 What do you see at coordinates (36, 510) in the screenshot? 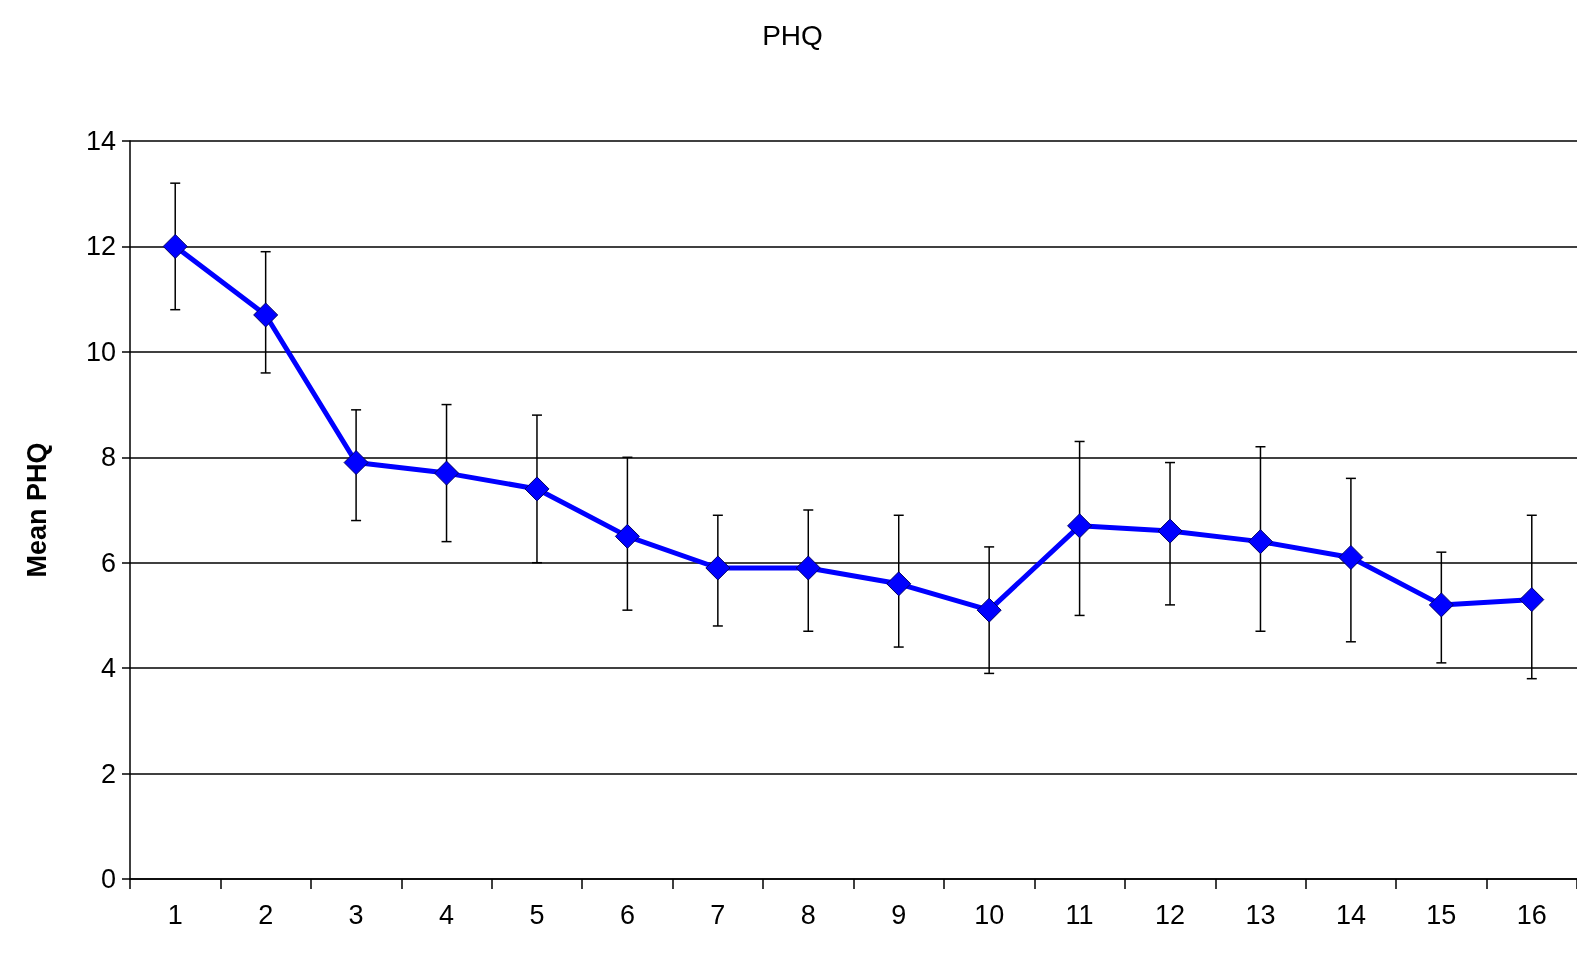
I see `y-axis-title: Mean PHQ` at bounding box center [36, 510].